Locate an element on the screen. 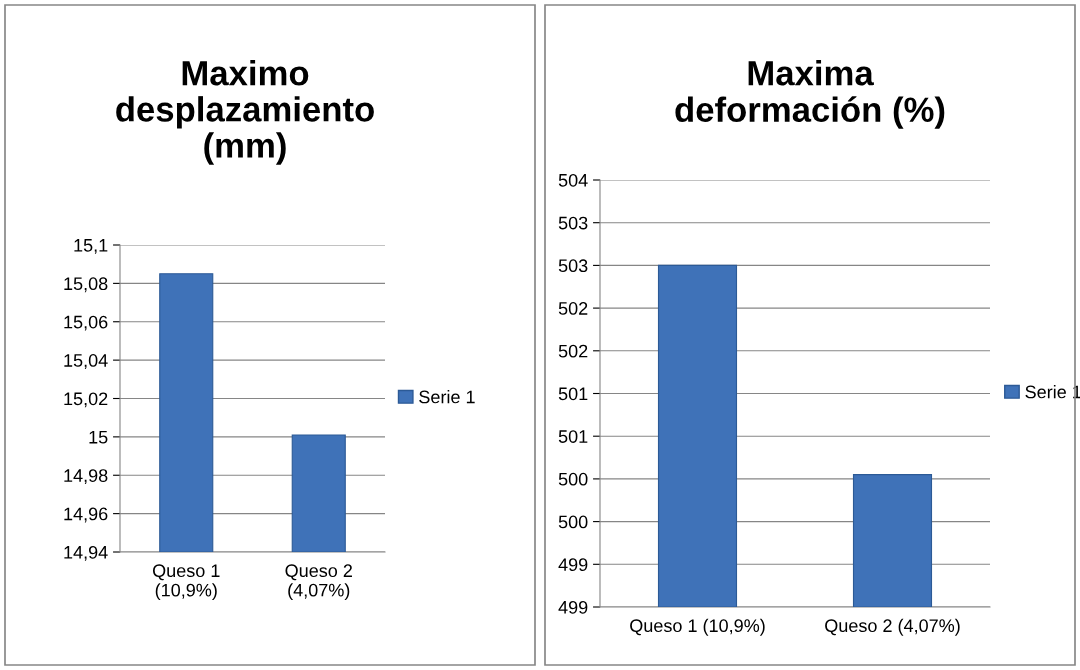 Image resolution: width=1080 pixels, height=670 pixels. y-tick-label: 14,98 is located at coordinates (86, 477).